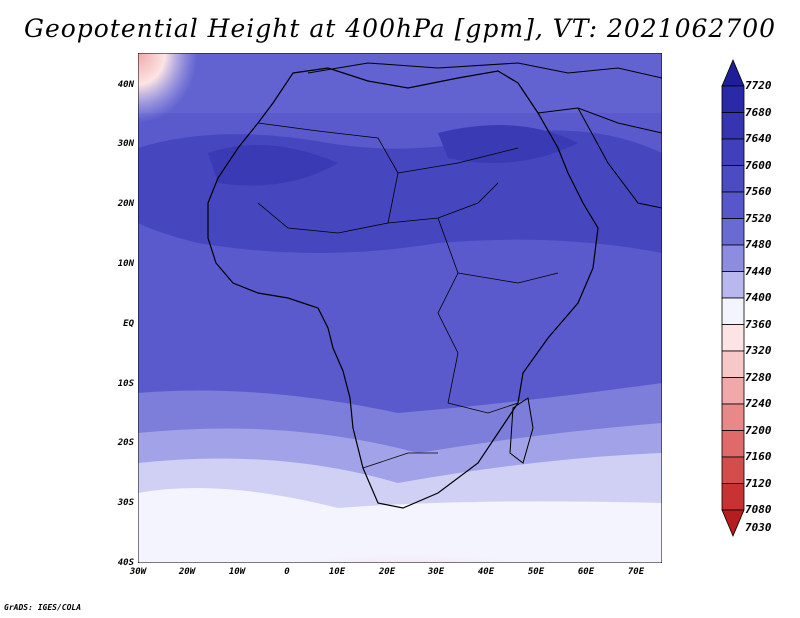 This screenshot has height=618, width=800. What do you see at coordinates (125, 503) in the screenshot?
I see `lat-label-30s: 30S` at bounding box center [125, 503].